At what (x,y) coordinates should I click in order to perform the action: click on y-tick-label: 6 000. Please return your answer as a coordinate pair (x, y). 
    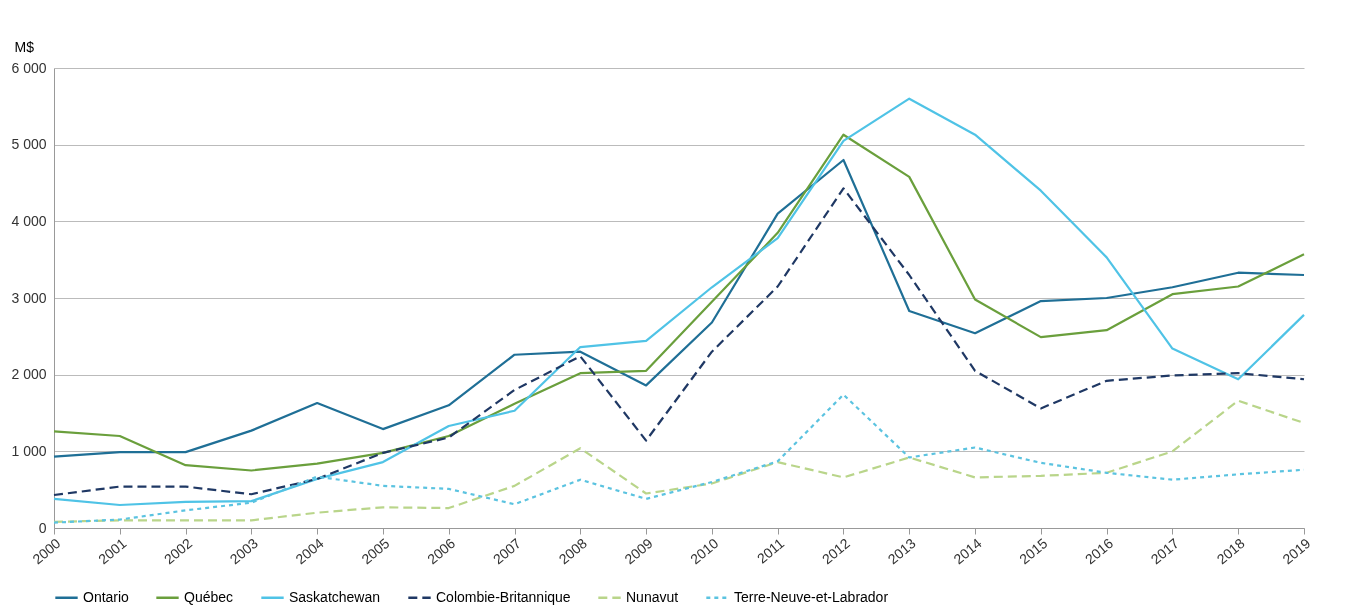
    Looking at the image, I should click on (29, 67).